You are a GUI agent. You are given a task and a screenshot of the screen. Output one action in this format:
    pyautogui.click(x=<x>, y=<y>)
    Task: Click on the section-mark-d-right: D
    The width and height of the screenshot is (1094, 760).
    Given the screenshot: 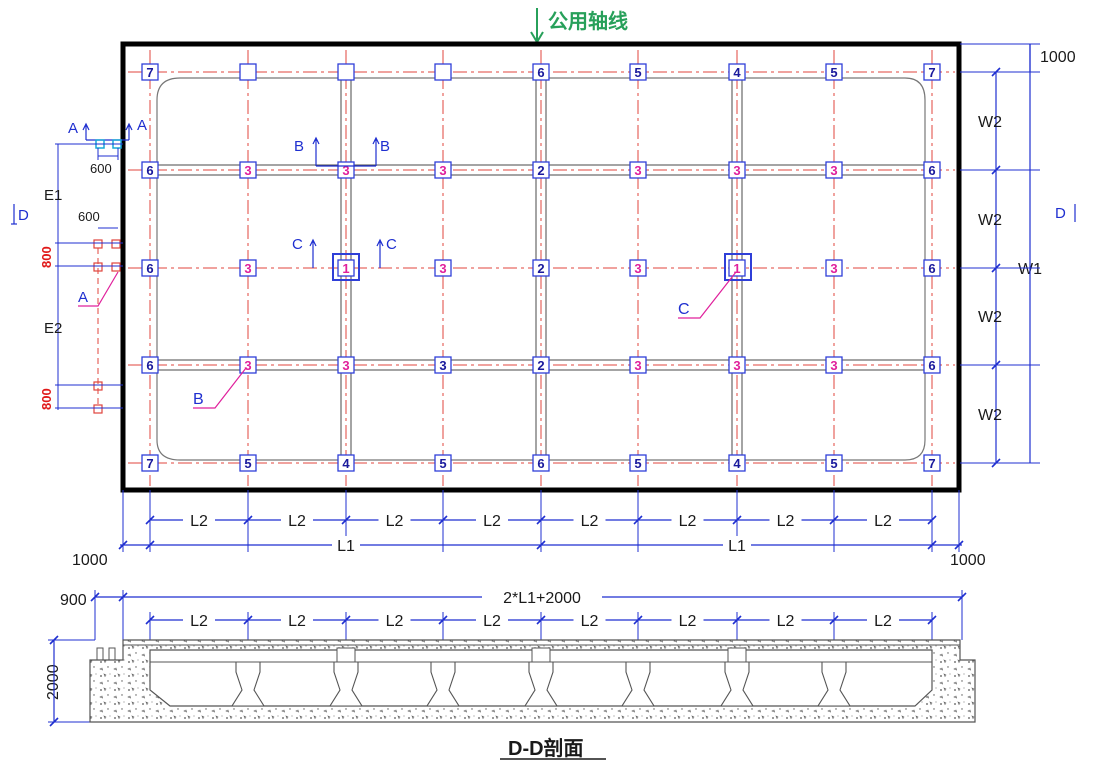 What is the action you would take?
    pyautogui.click(x=1065, y=213)
    